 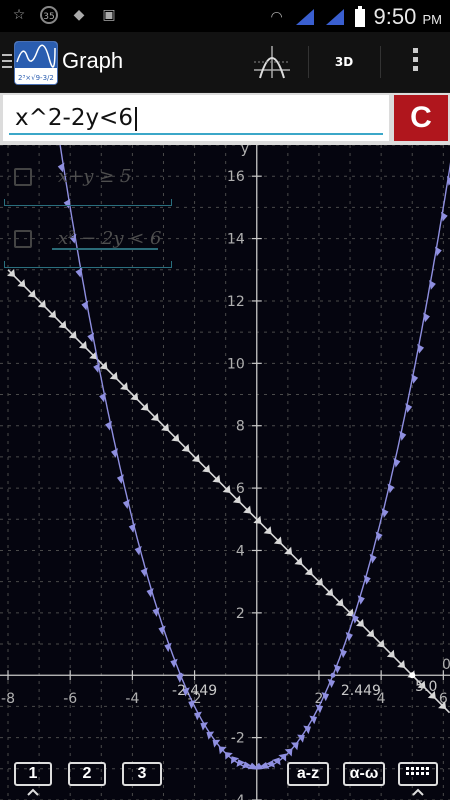 What do you see at coordinates (109, 15) in the screenshot?
I see `image-icon: ▣` at bounding box center [109, 15].